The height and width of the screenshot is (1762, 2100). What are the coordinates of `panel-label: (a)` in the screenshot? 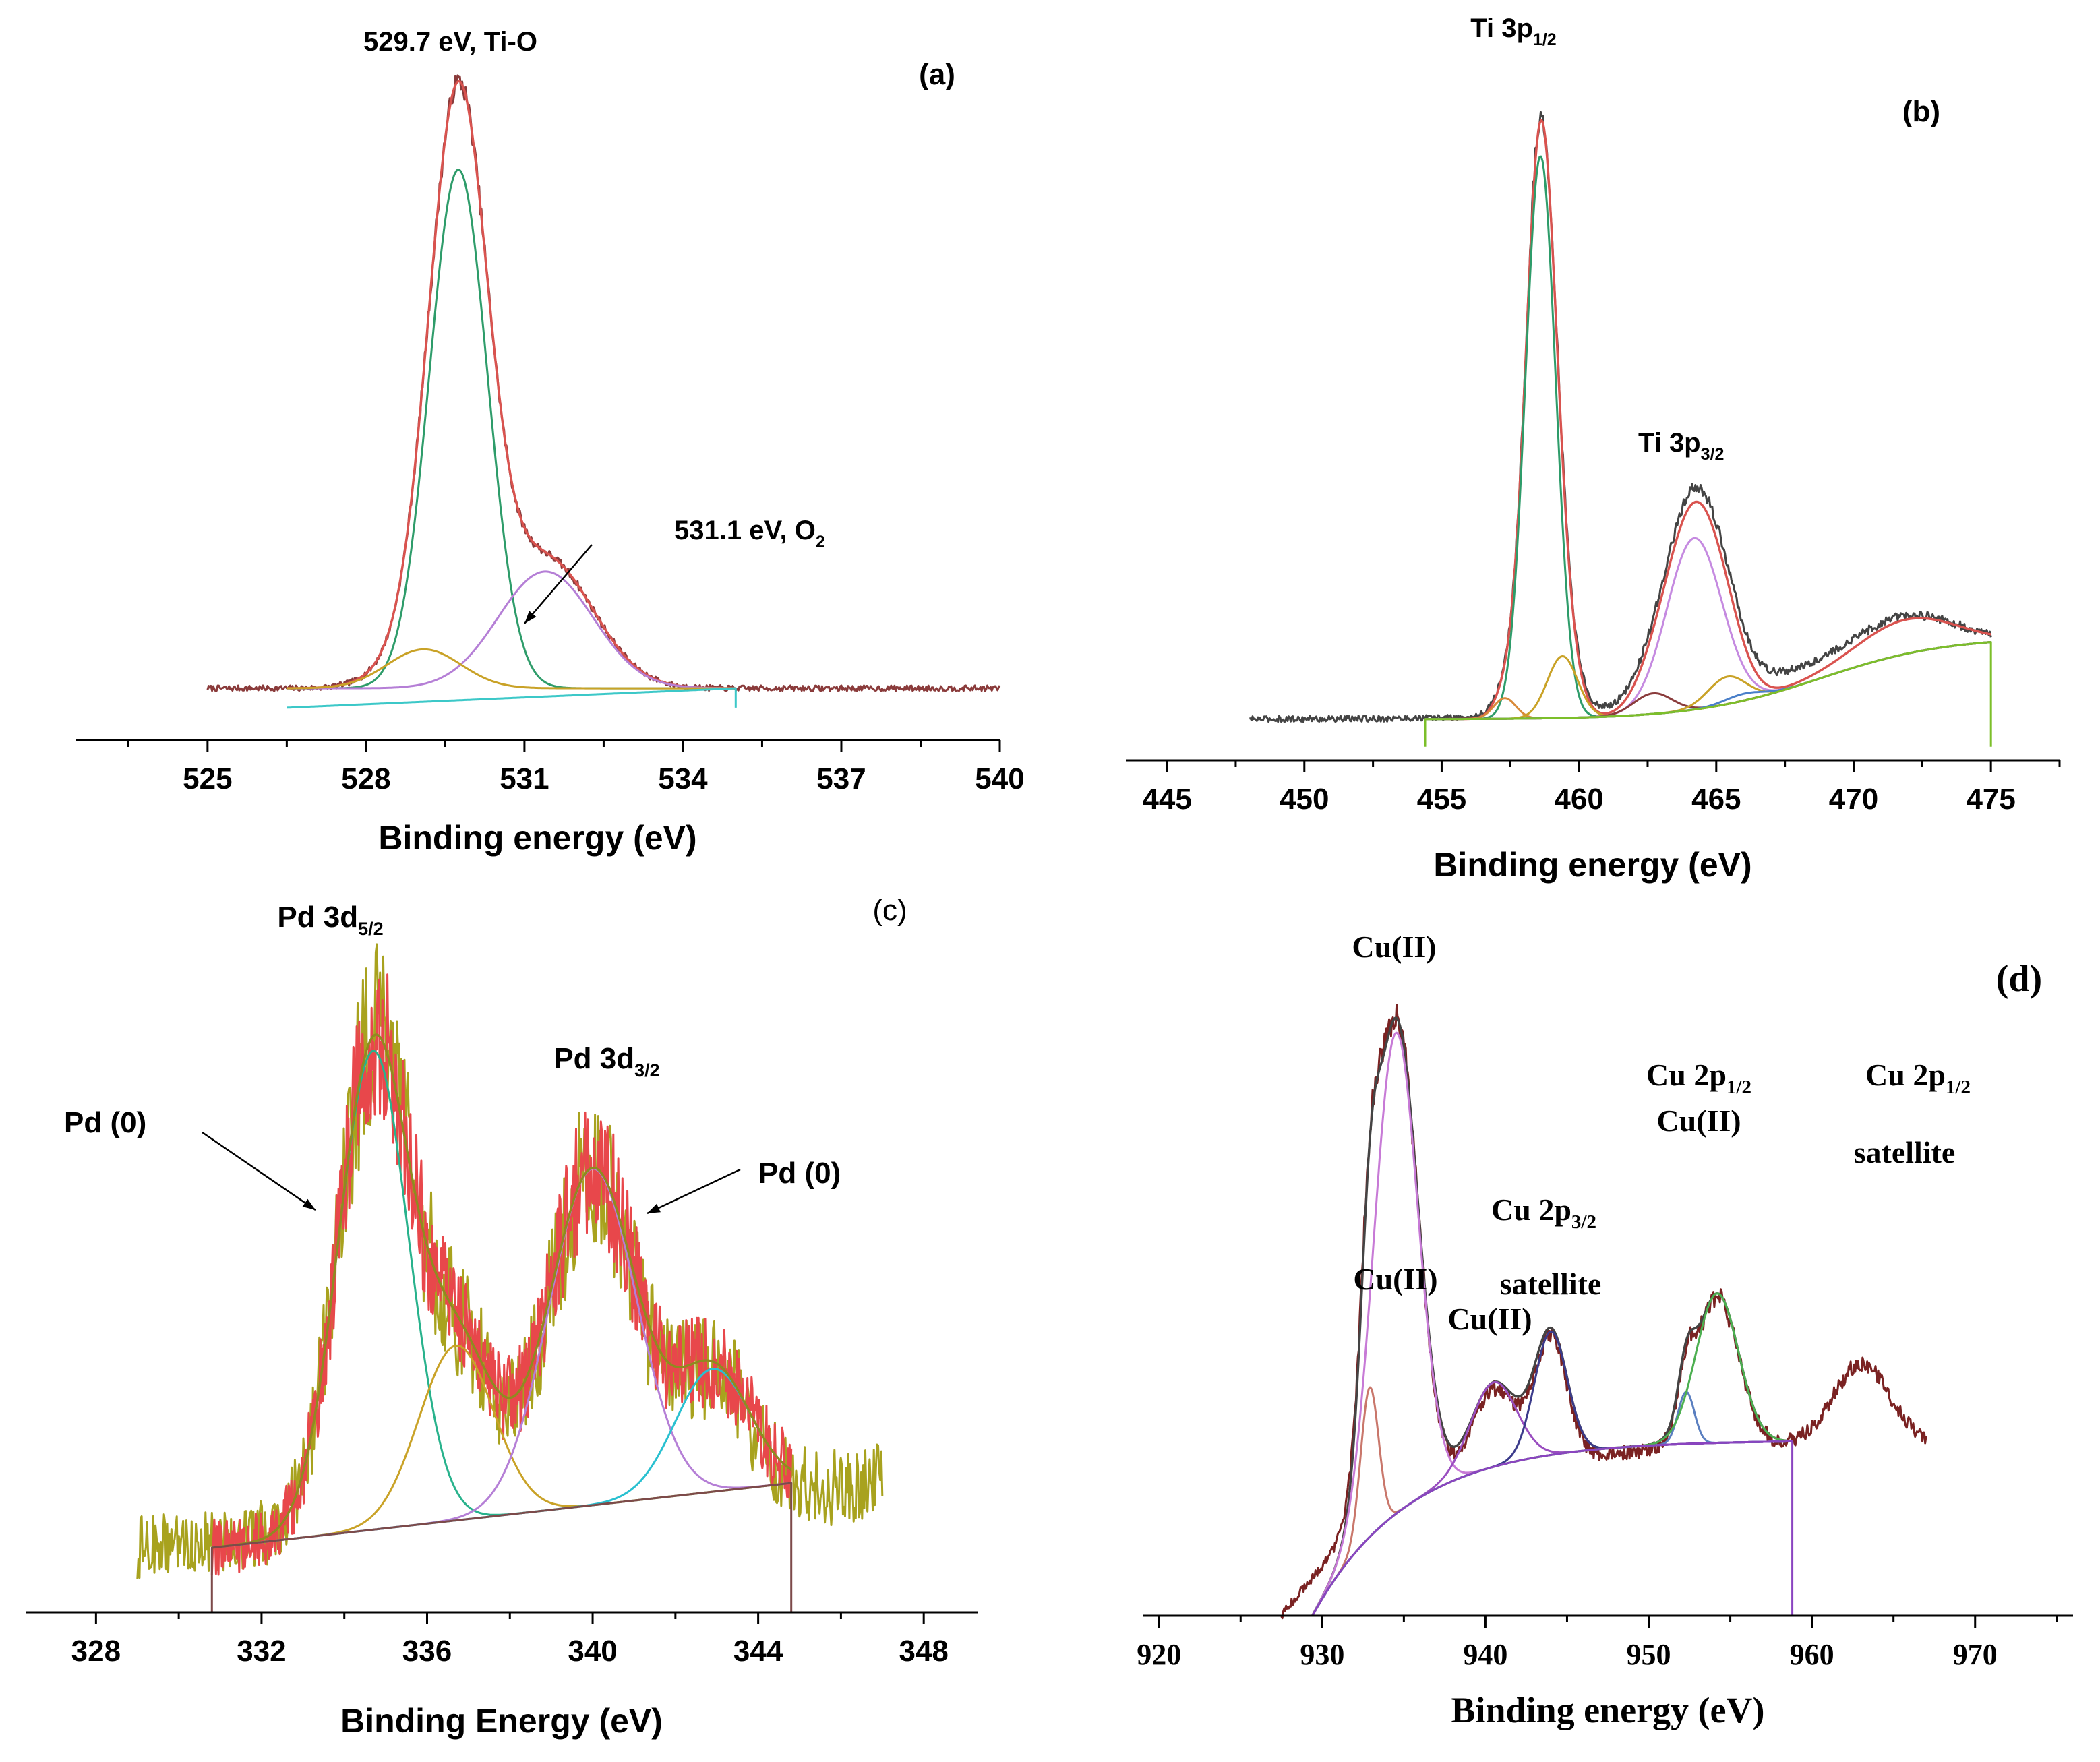 It's located at (937, 74).